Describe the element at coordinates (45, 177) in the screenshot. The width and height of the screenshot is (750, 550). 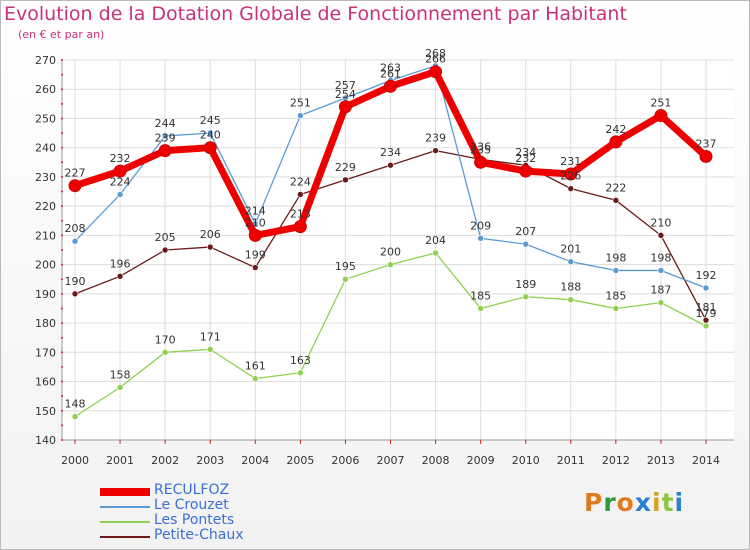
I see `y-tick-label: 230` at that location.